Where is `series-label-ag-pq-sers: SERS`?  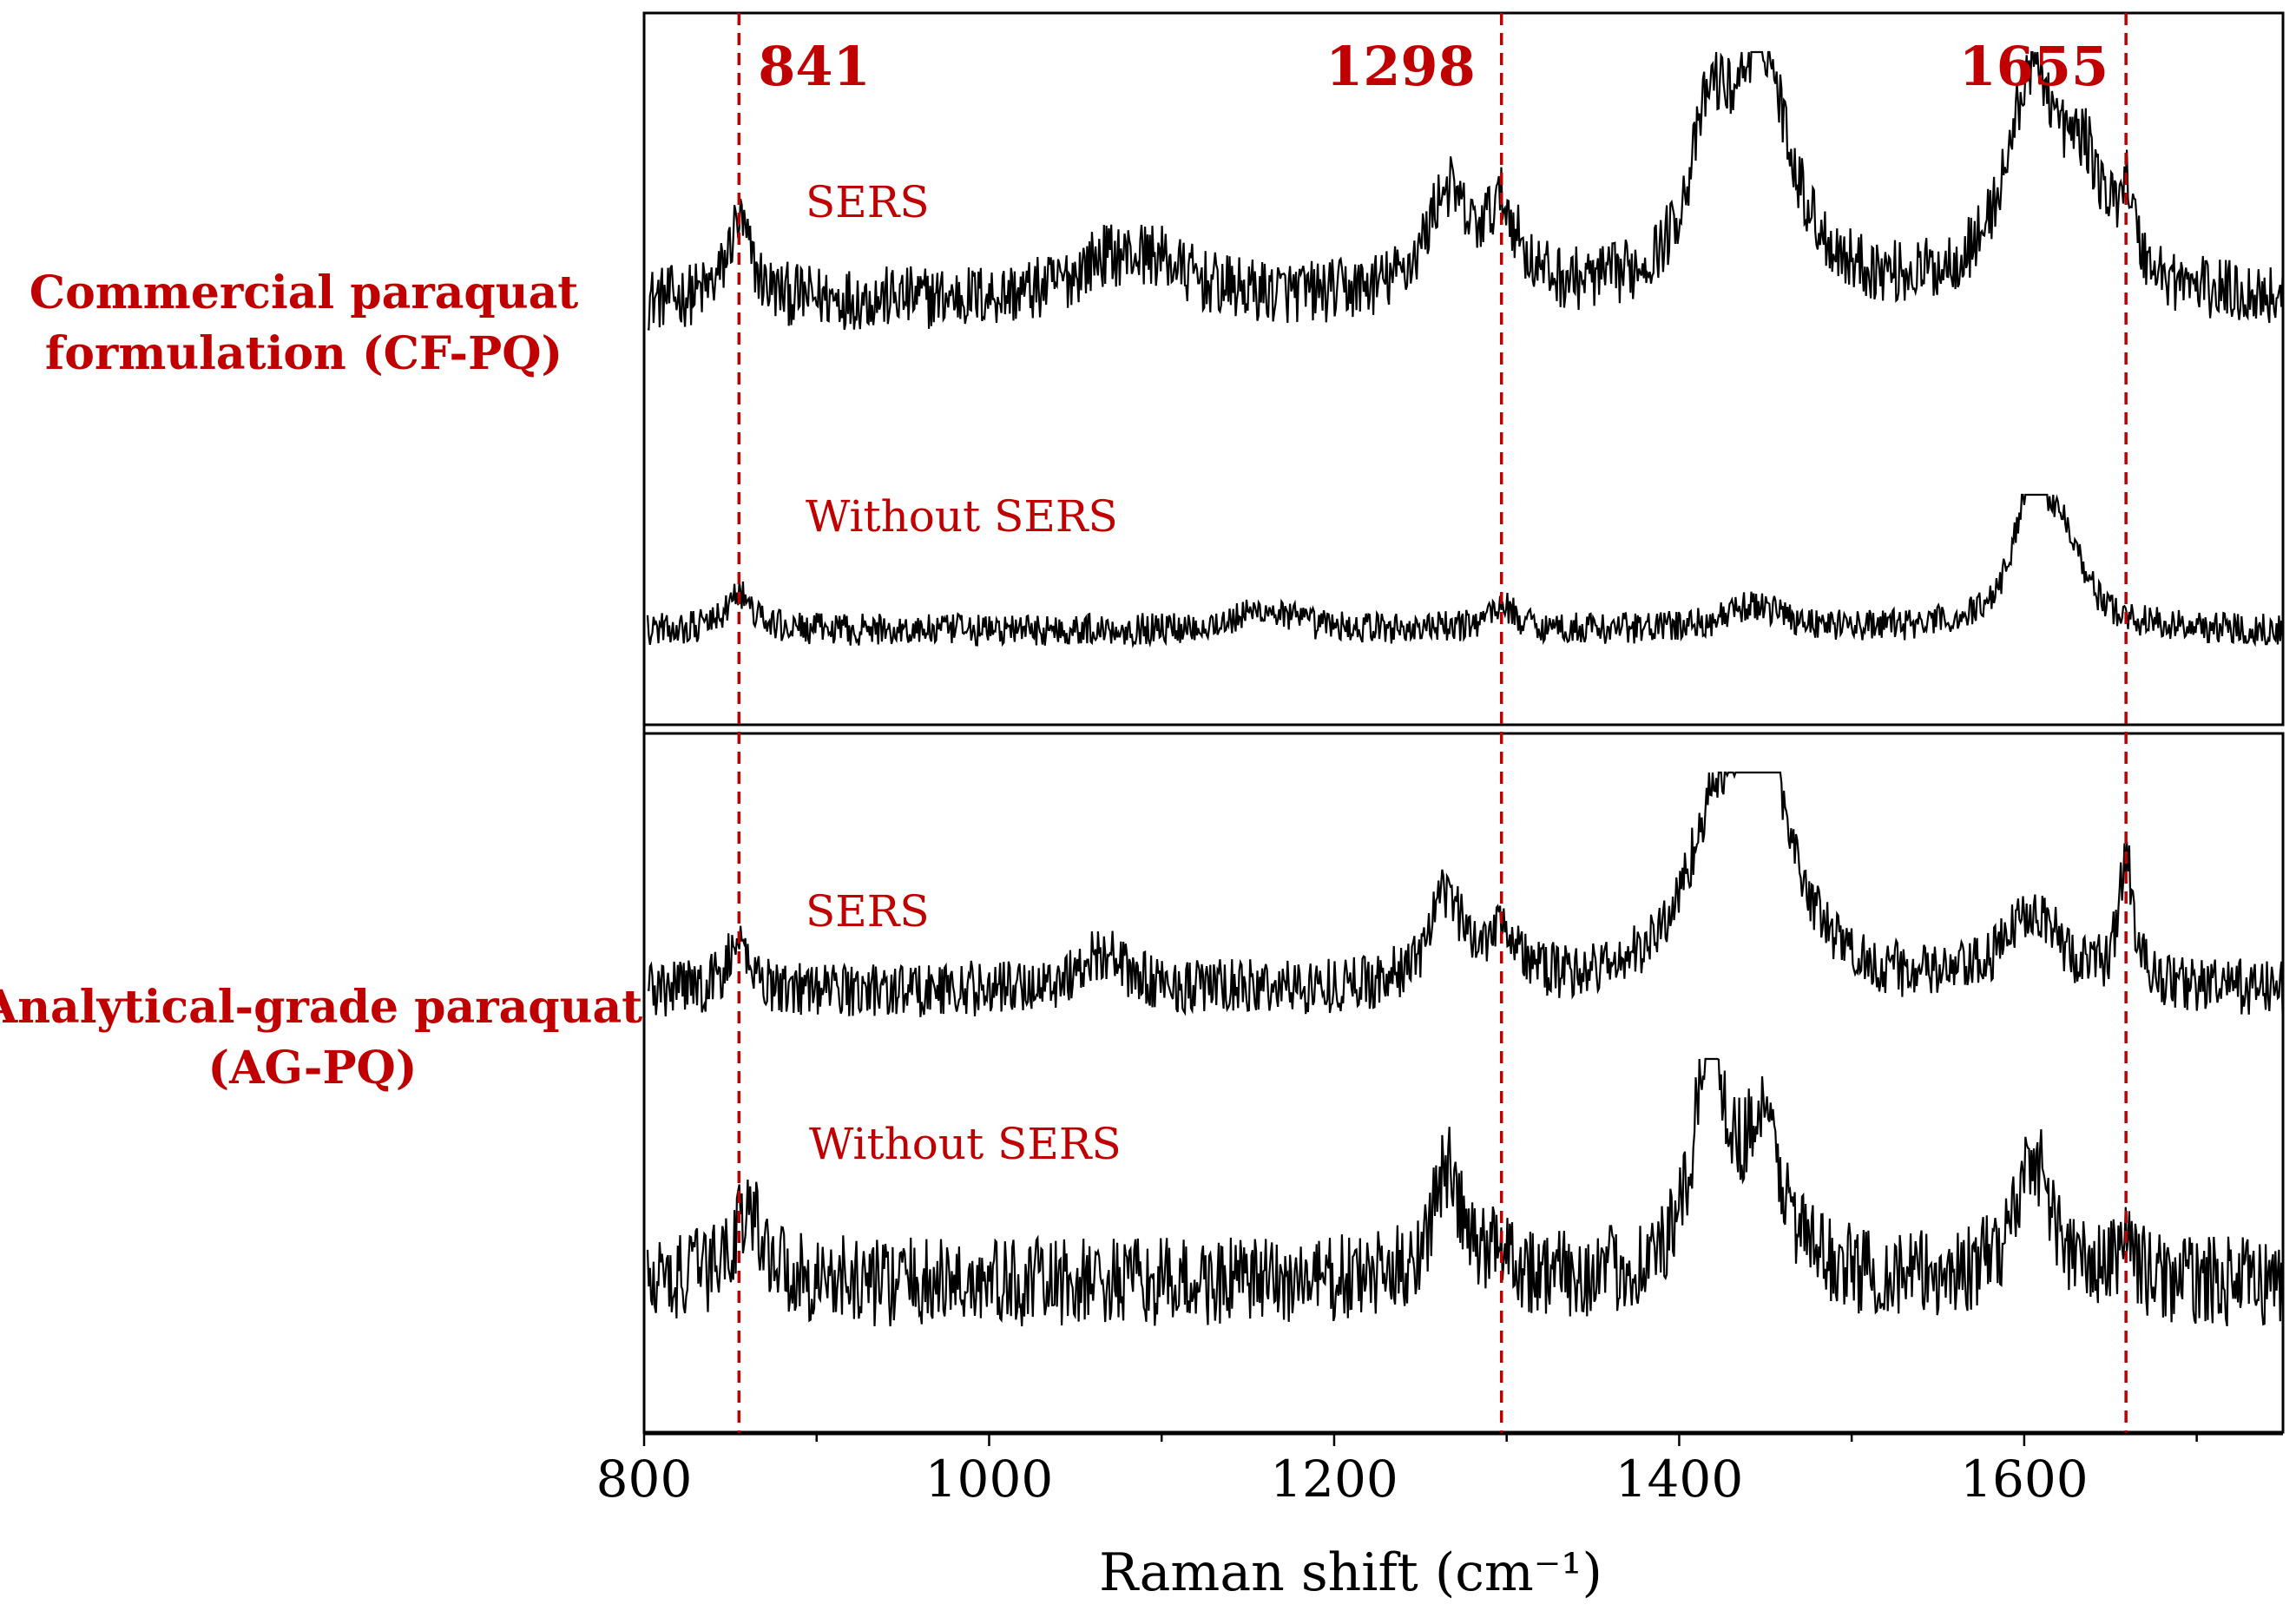 series-label-ag-pq-sers: SERS is located at coordinates (868, 912).